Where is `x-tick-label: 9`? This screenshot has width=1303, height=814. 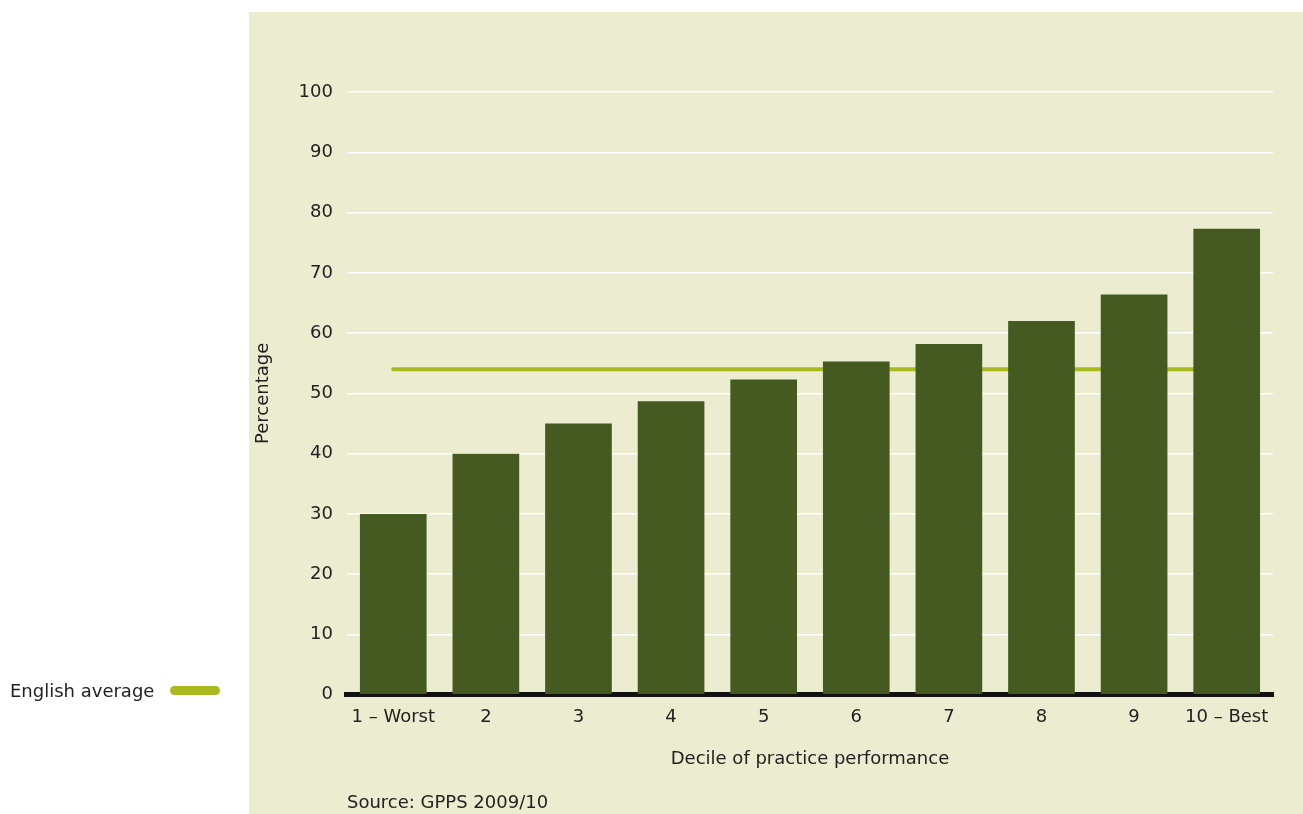 x-tick-label: 9 is located at coordinates (1134, 716).